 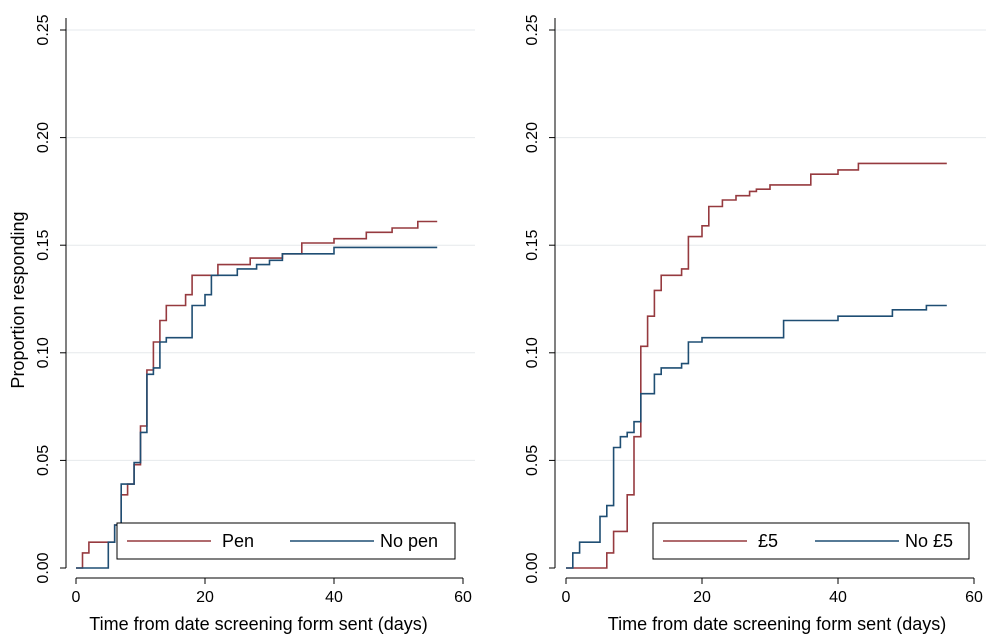 What do you see at coordinates (811, 541) in the screenshot?
I see `legend: £5 No £5` at bounding box center [811, 541].